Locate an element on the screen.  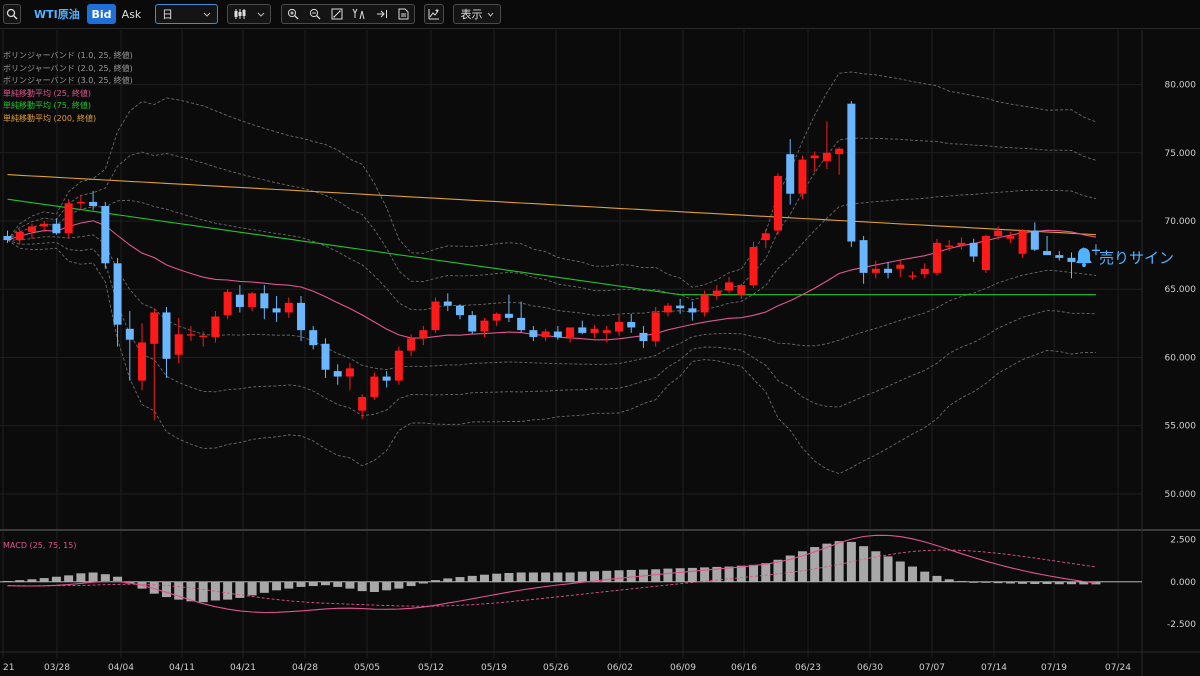
macd-signal-line is located at coordinates (552, 578).